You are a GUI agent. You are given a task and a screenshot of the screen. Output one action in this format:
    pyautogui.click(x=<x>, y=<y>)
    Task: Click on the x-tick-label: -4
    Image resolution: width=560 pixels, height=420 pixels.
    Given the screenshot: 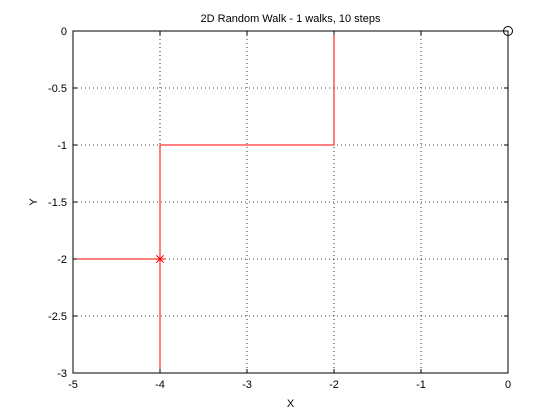 What is the action you would take?
    pyautogui.click(x=160, y=385)
    